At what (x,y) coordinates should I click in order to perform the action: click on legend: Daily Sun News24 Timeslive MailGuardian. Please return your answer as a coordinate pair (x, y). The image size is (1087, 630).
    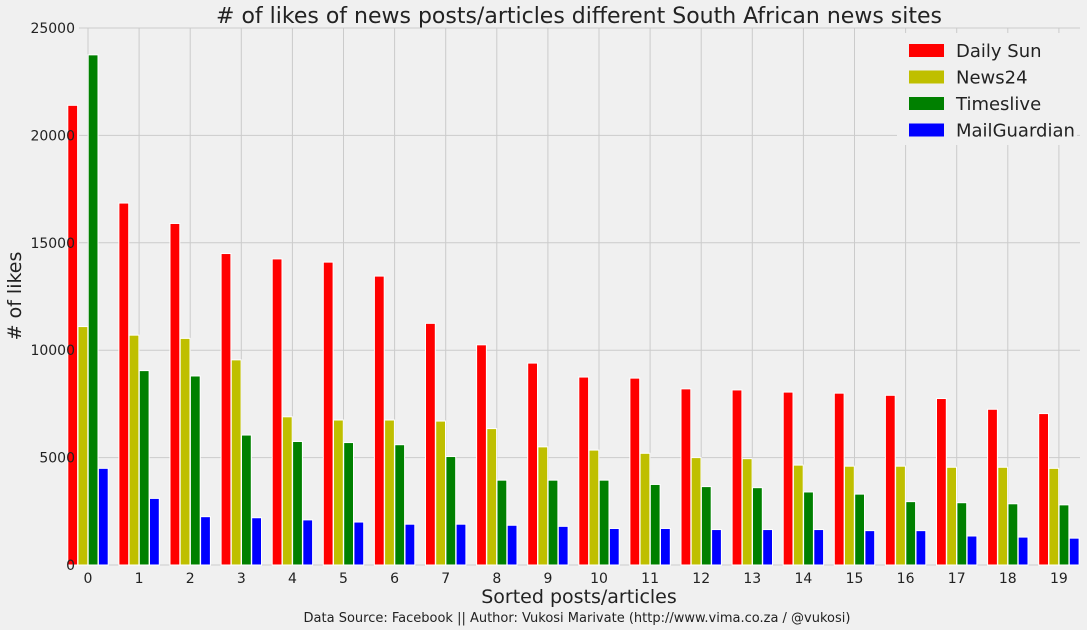
    Looking at the image, I should click on (987, 89).